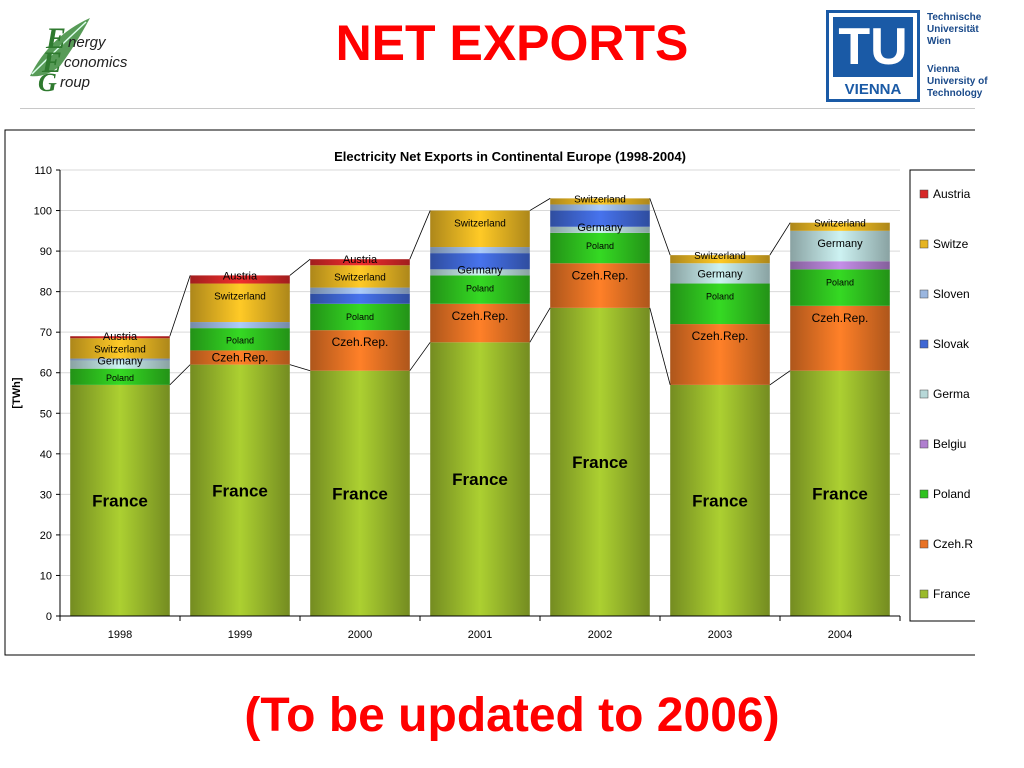 The image size is (1024, 768). What do you see at coordinates (46, 333) in the screenshot?
I see `y-tick-label: 70` at bounding box center [46, 333].